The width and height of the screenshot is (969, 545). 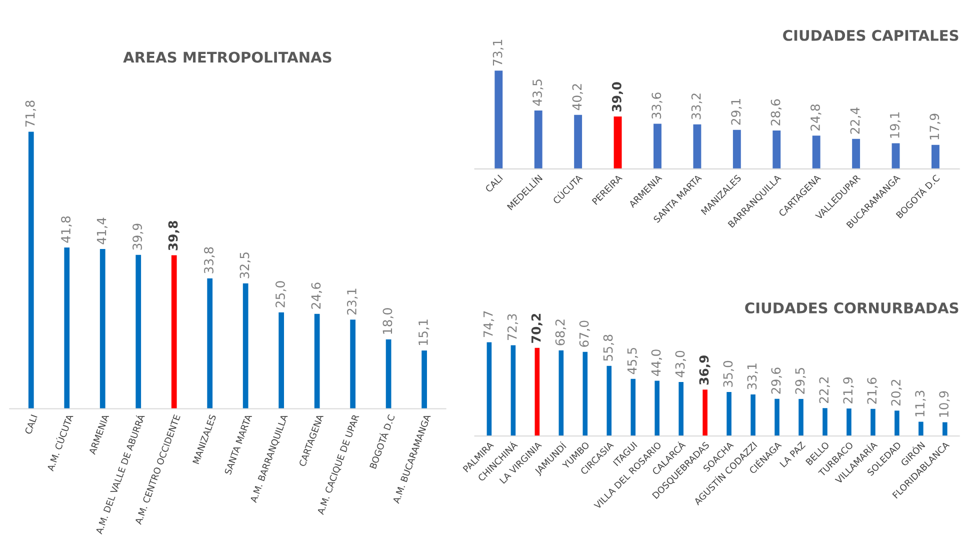 I want to click on chart-title: AREAS METROPOLITANAS, so click(x=227, y=57).